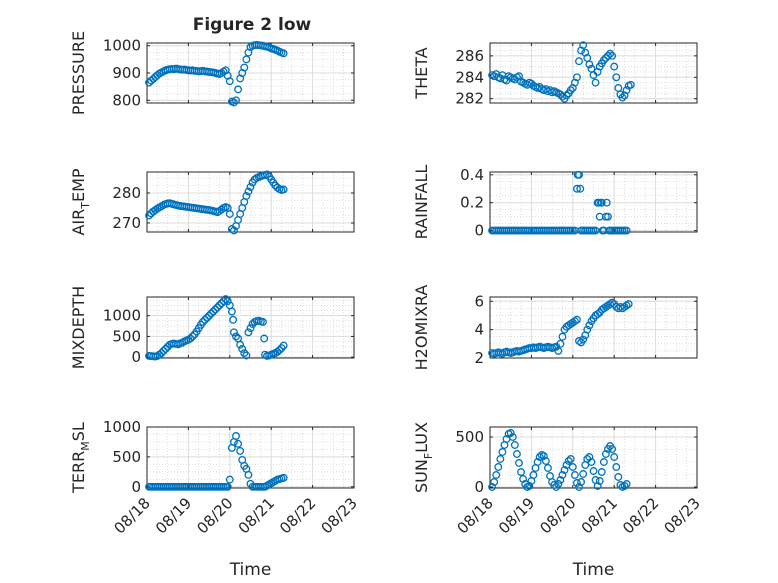 The image size is (778, 583). I want to click on y-axis-label: THETA, so click(421, 73).